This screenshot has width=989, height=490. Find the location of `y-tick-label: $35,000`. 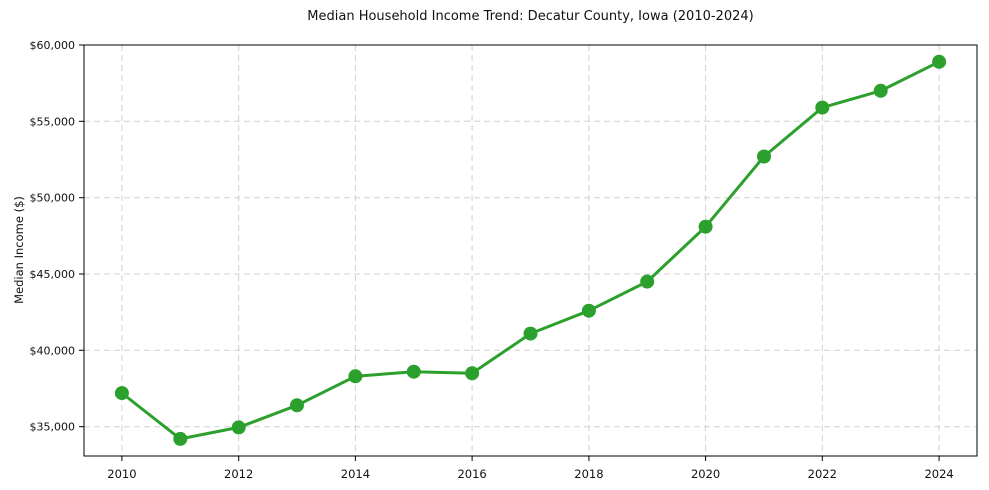

y-tick-label: $35,000 is located at coordinates (53, 427).